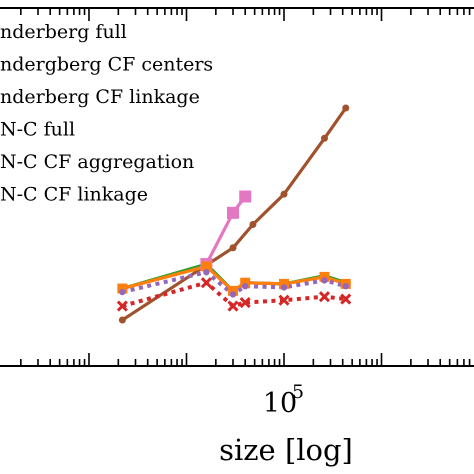  I want to click on legend-entry-4: N-C CF aggregation, so click(97, 162).